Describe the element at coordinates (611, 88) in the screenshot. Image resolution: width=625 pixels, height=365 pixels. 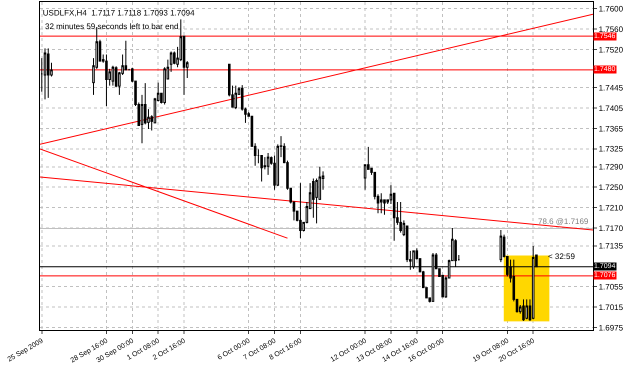
I see `y-tick-label: 1.7445` at that location.